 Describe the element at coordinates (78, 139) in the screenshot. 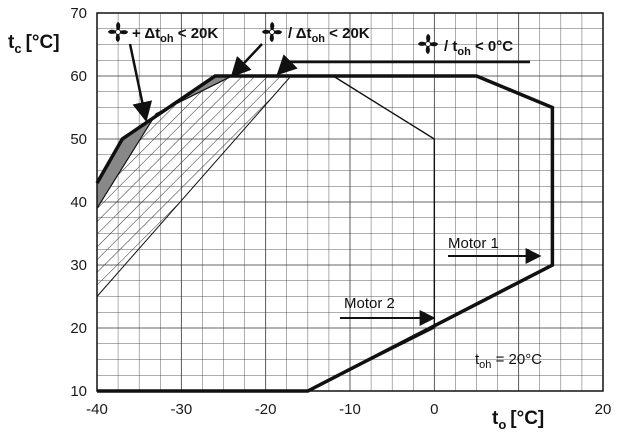

I see `y-tick-label: 50` at that location.